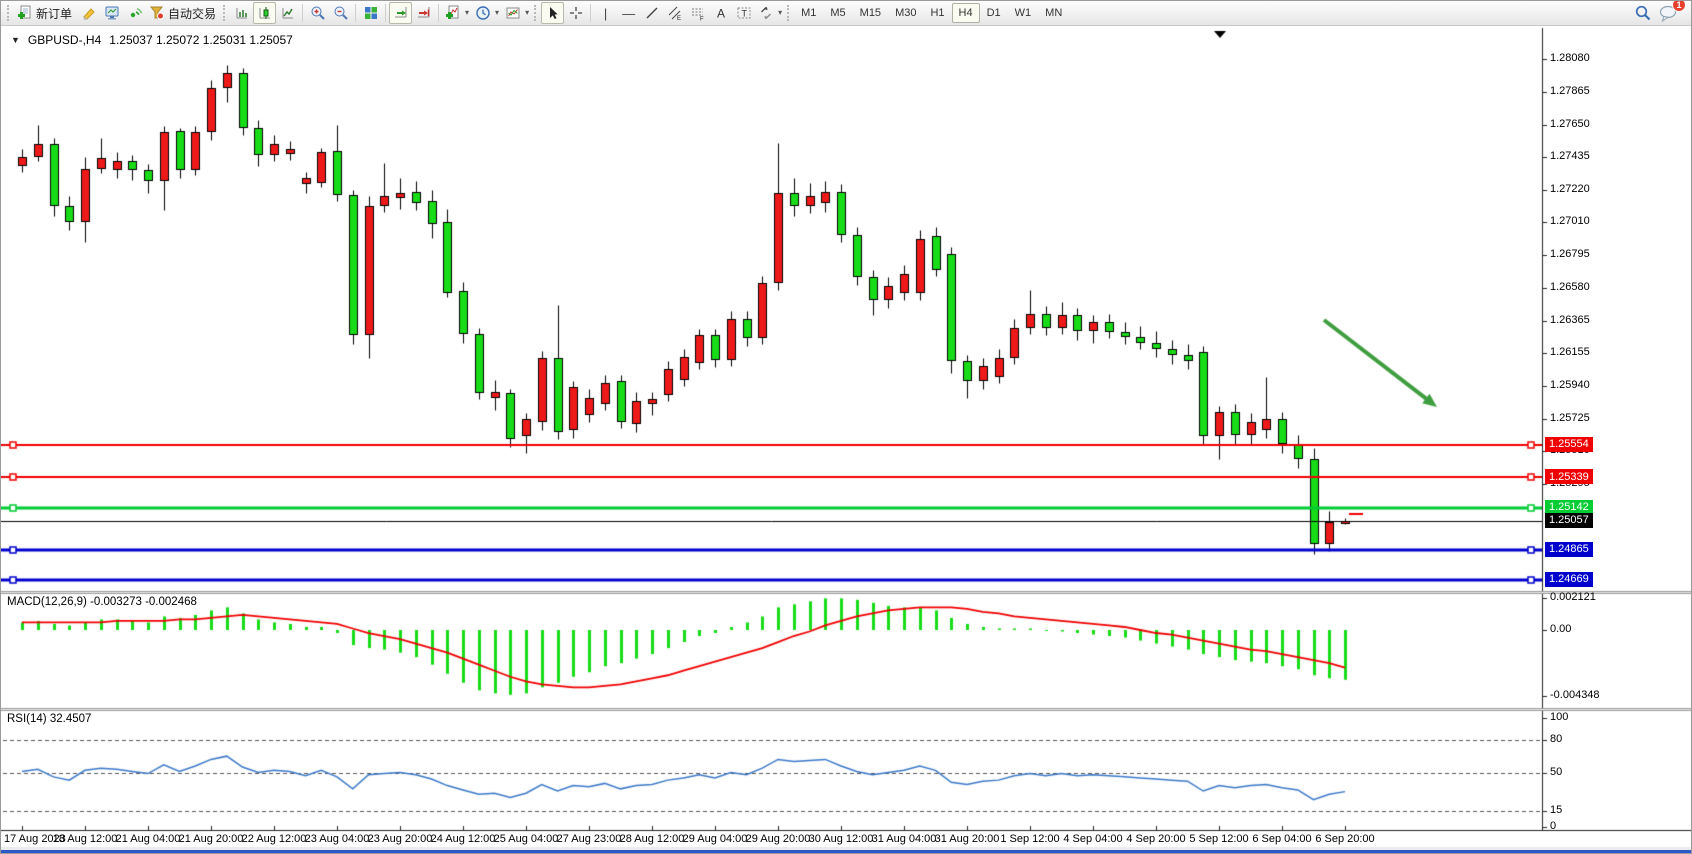 The width and height of the screenshot is (1692, 854). I want to click on zoom-in-button, so click(317, 13).